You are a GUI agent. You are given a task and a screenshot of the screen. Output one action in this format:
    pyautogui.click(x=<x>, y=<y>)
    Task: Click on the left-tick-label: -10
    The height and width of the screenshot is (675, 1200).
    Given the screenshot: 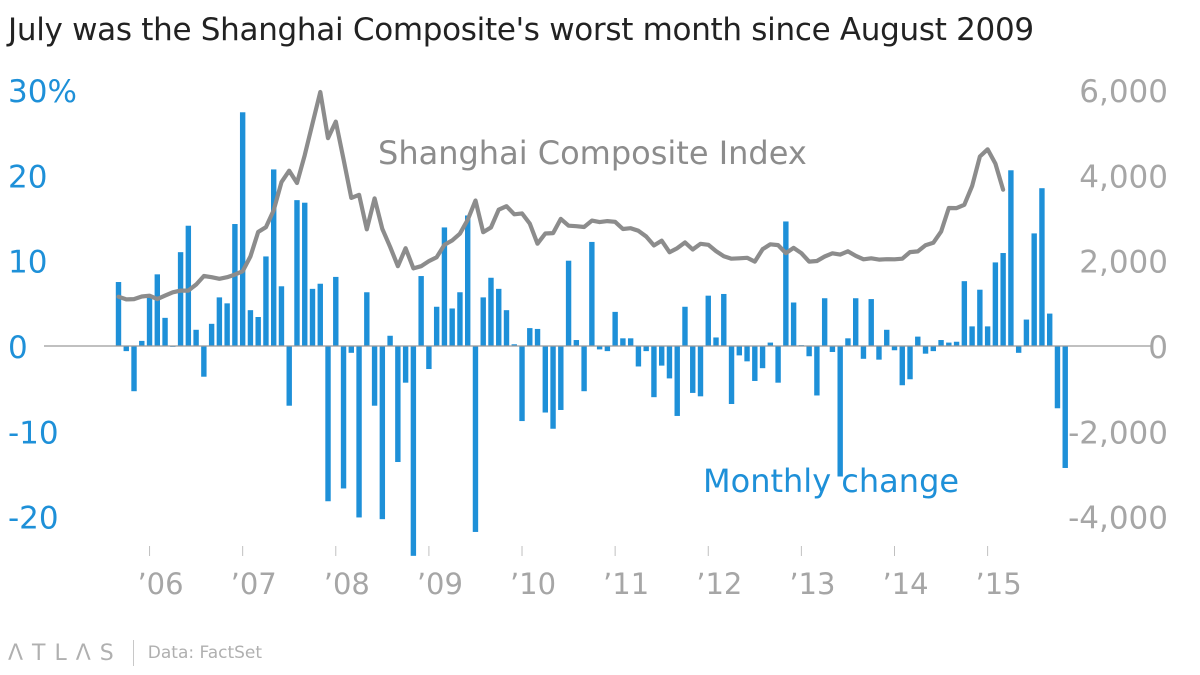 What is the action you would take?
    pyautogui.click(x=33, y=433)
    